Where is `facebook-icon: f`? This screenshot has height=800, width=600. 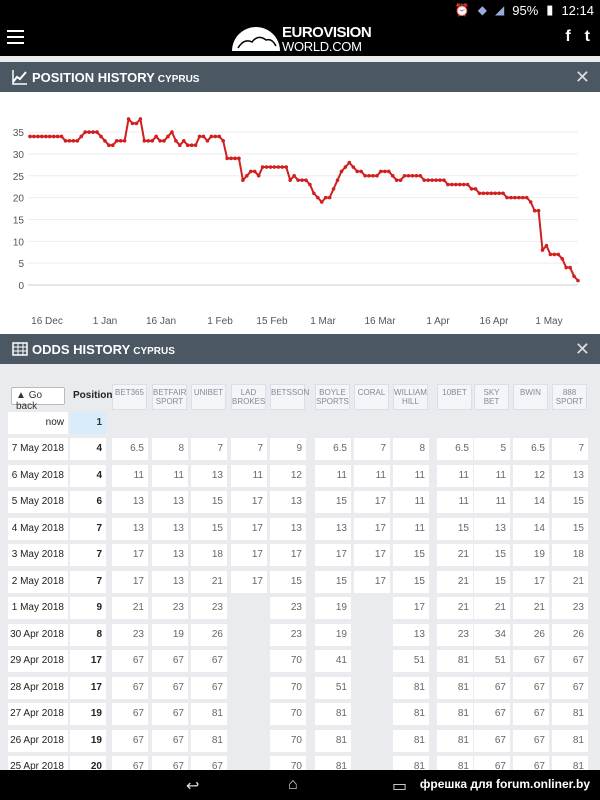 facebook-icon: f is located at coordinates (568, 36).